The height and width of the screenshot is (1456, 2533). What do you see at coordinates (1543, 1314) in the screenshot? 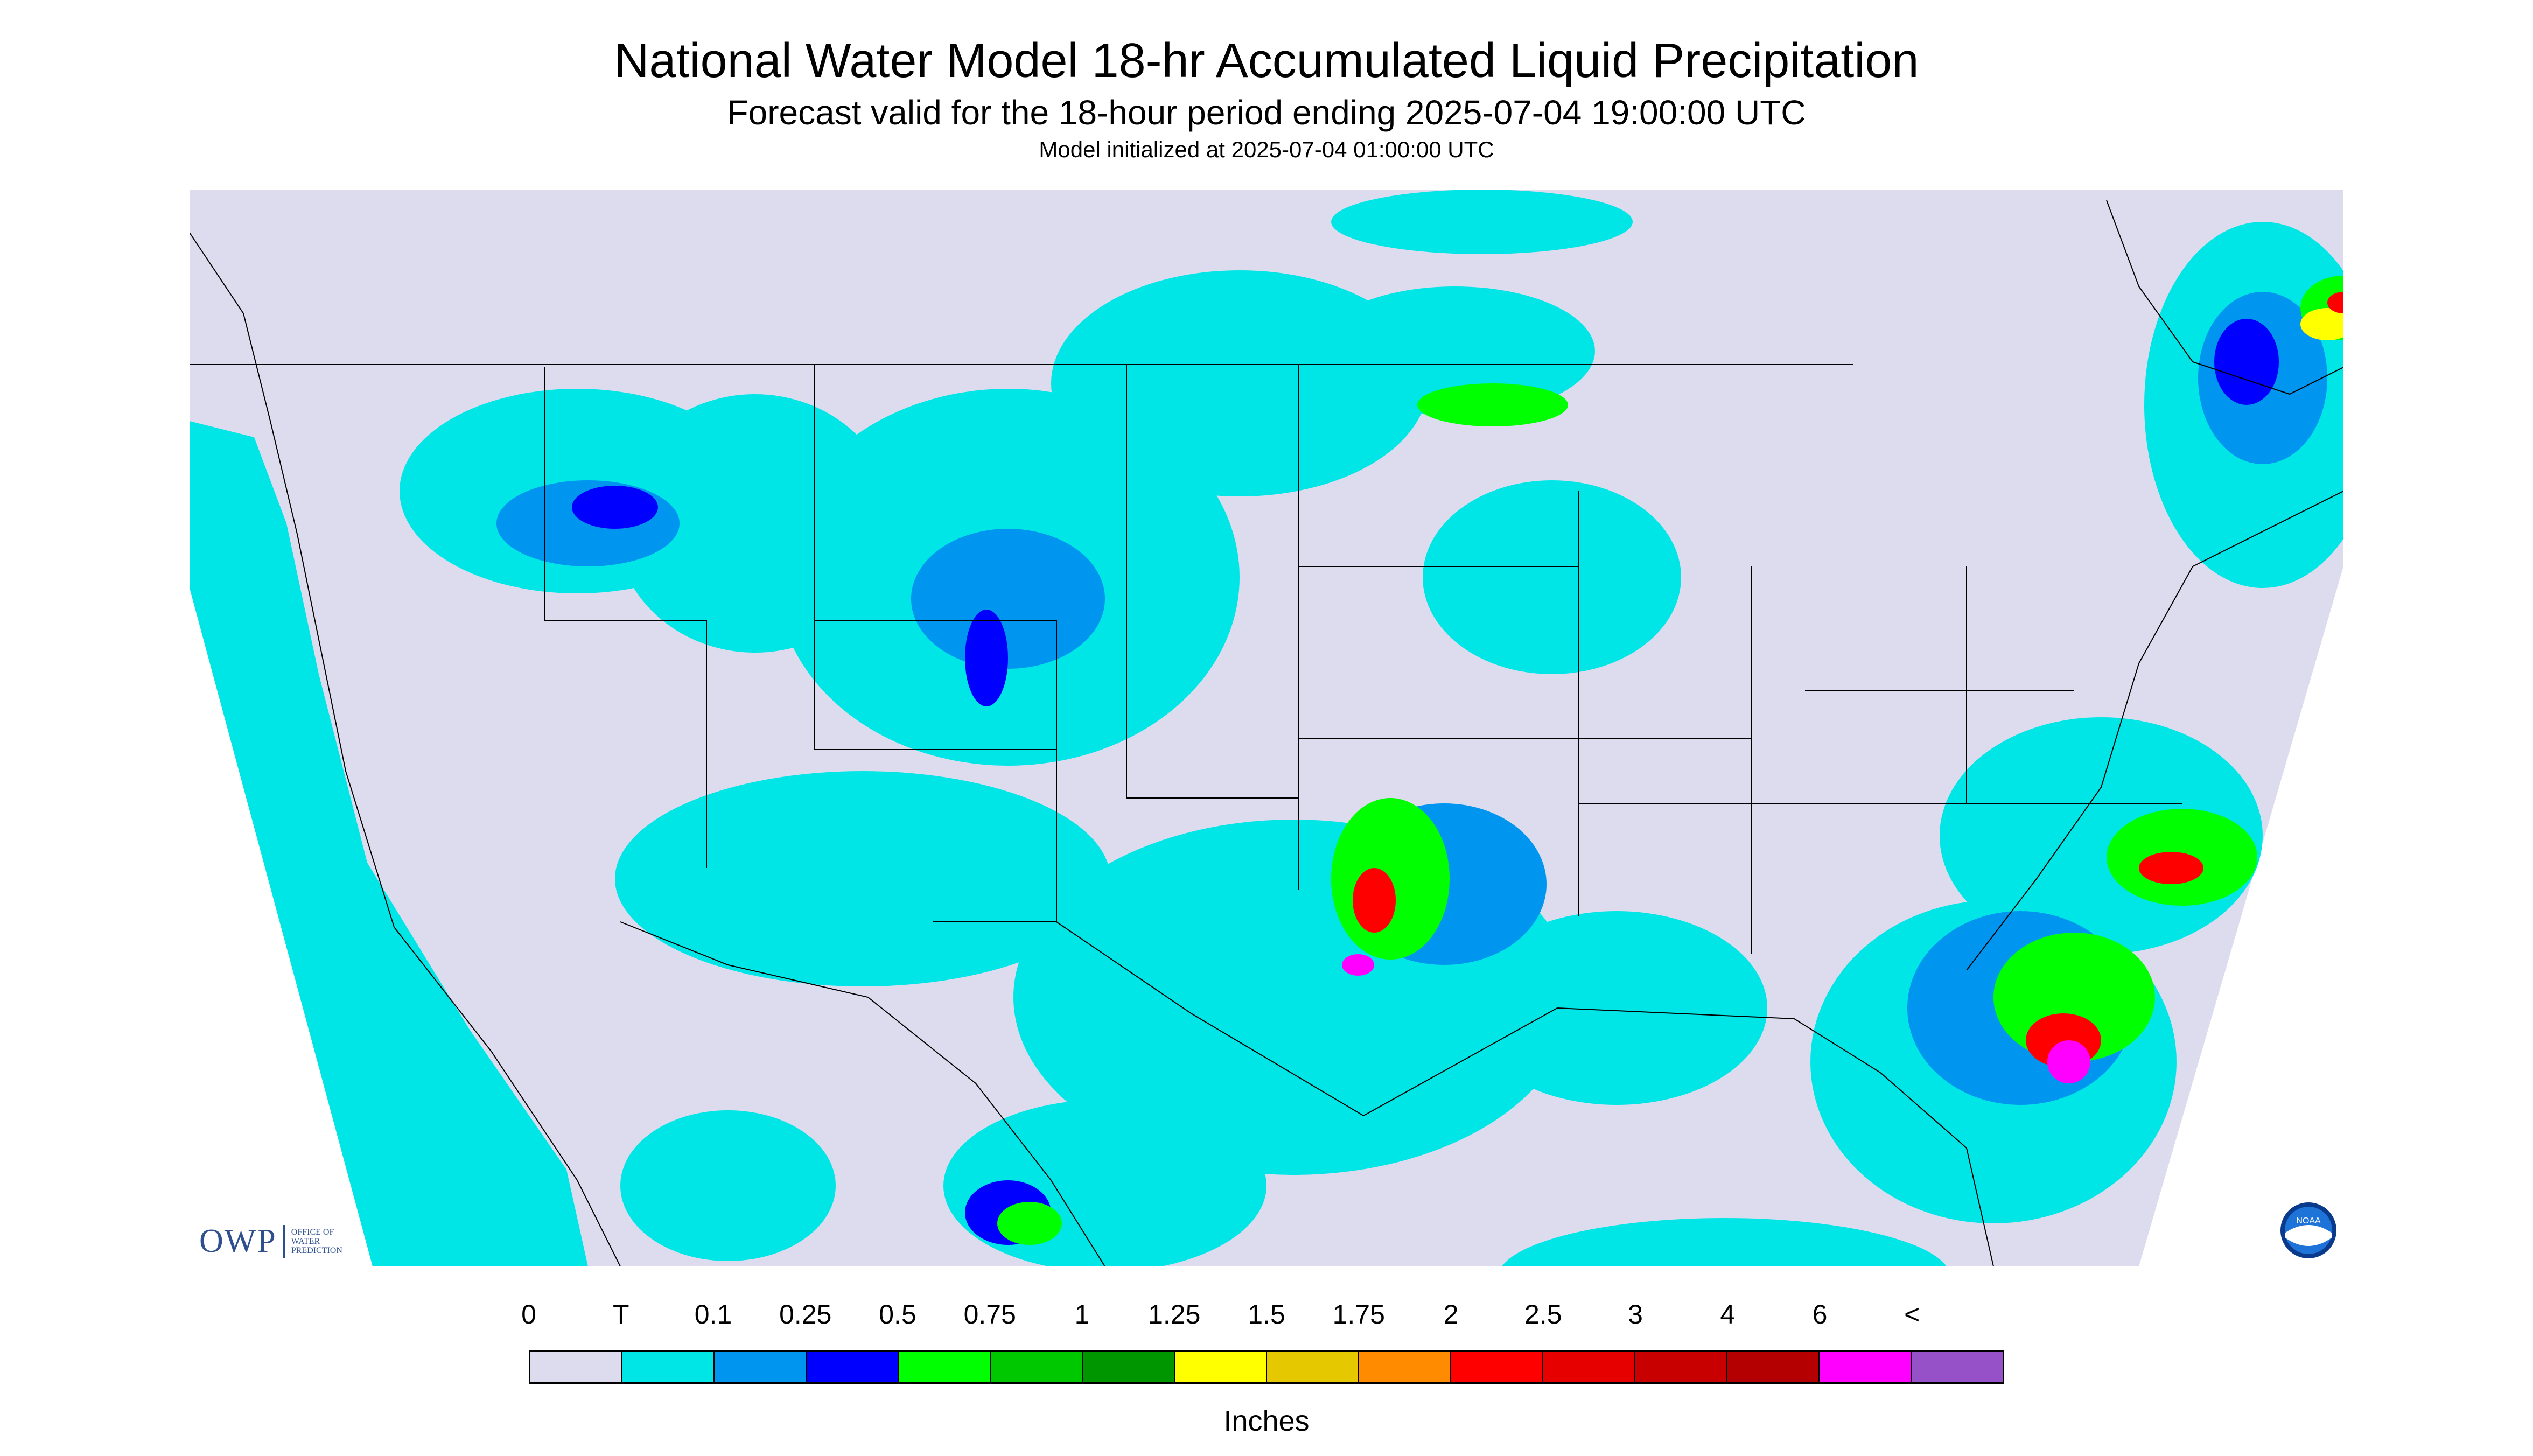
I see `legend-label-11: 2.5` at bounding box center [1543, 1314].